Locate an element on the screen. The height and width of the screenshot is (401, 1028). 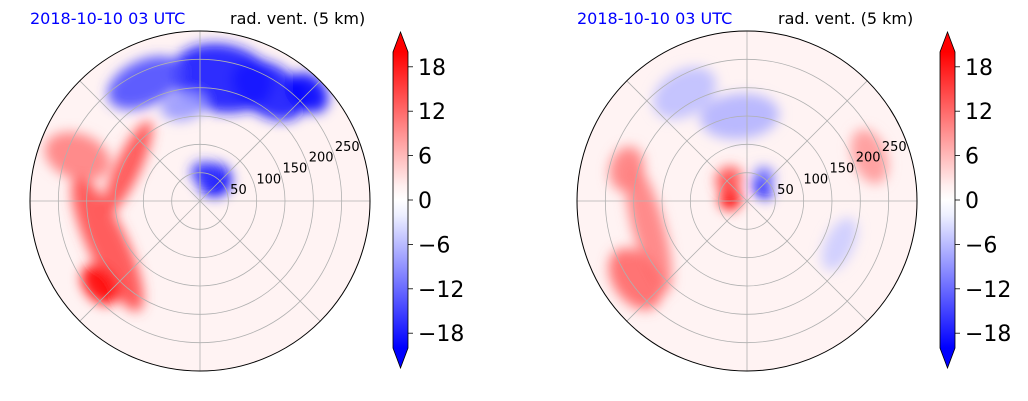
radial-label-right-150: 150 is located at coordinates (842, 168).